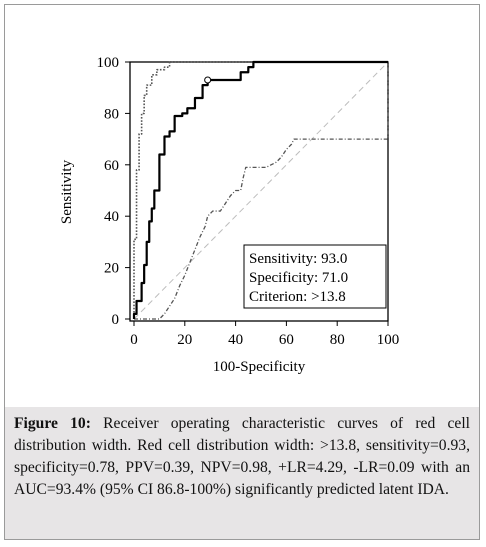 The height and width of the screenshot is (547, 486). I want to click on y-tick-label: 0, so click(116, 320).